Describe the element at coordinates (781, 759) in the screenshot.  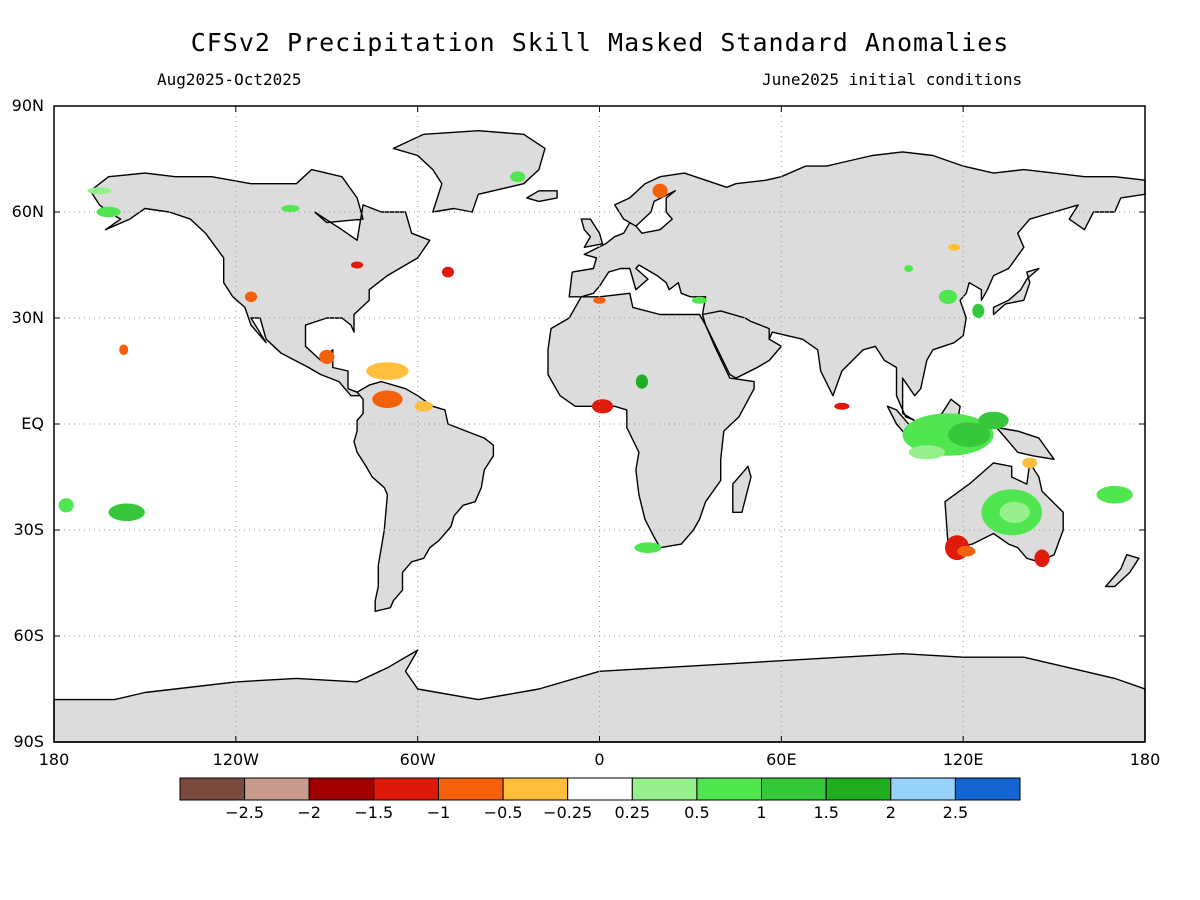
I see `lon-tick-label: 60E` at that location.